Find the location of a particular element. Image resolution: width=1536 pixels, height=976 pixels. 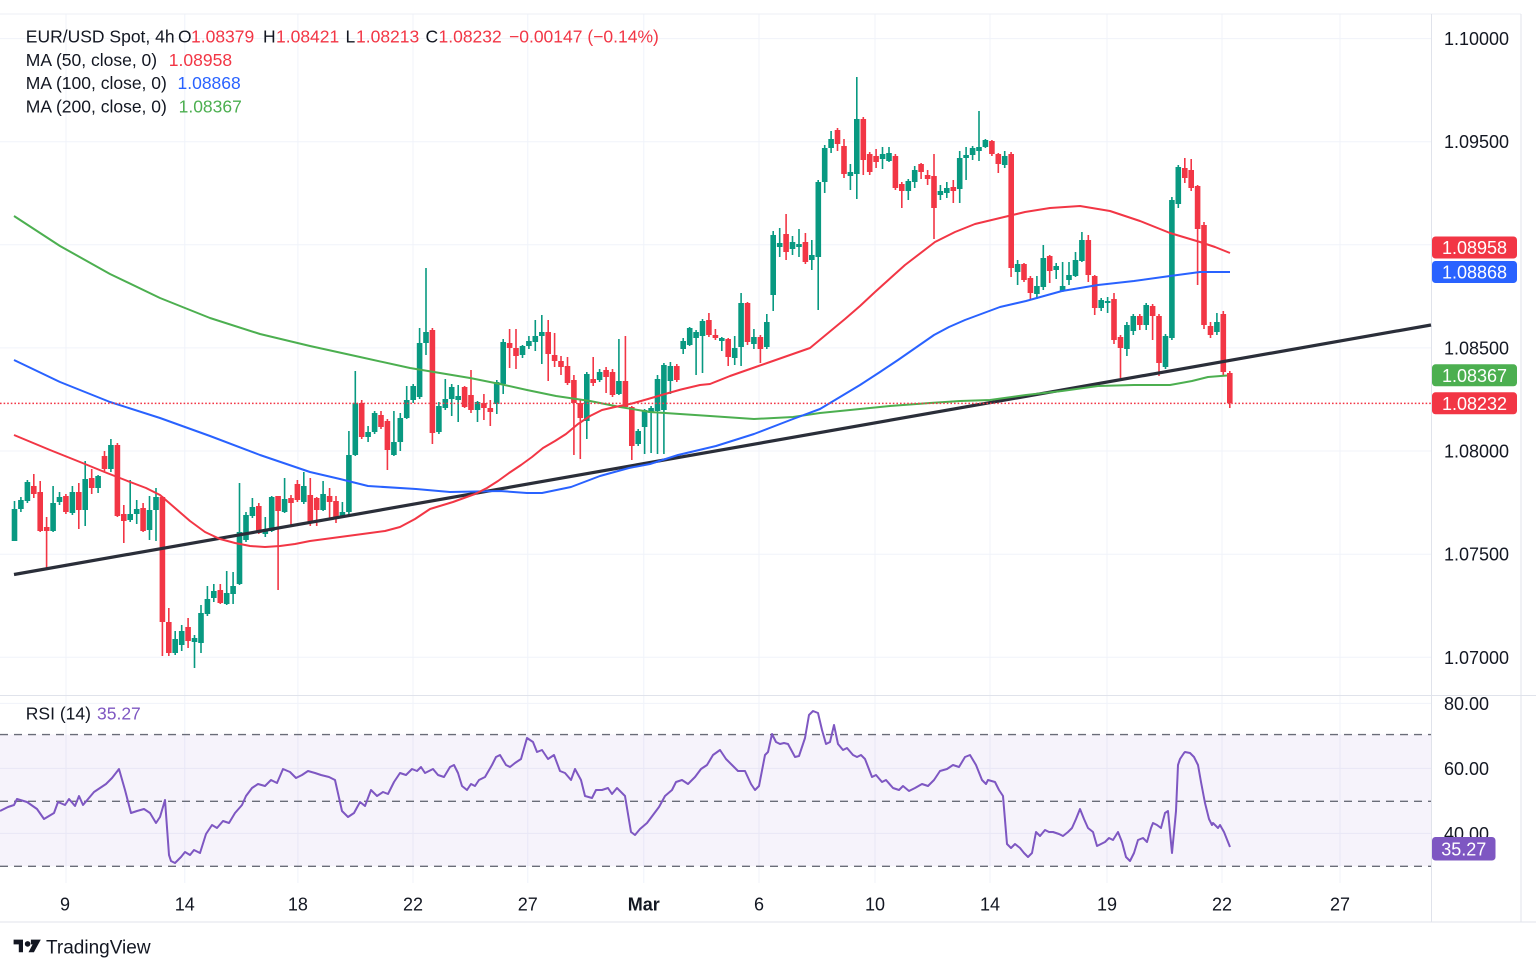

svg-text: 6 is located at coordinates (759, 905).